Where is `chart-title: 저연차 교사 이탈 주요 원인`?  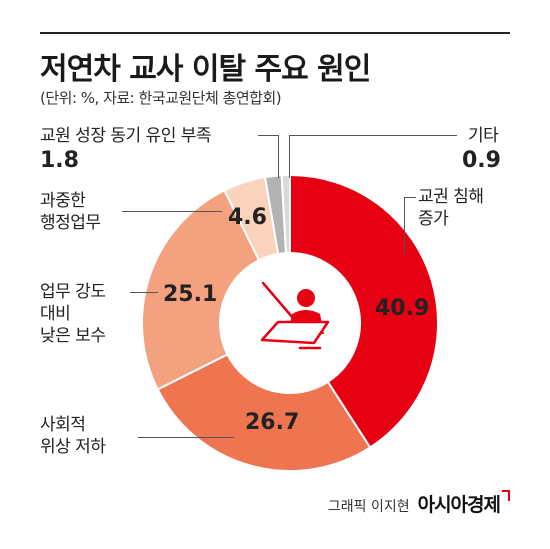 chart-title: 저연차 교사 이탈 주요 원인 is located at coordinates (205, 69).